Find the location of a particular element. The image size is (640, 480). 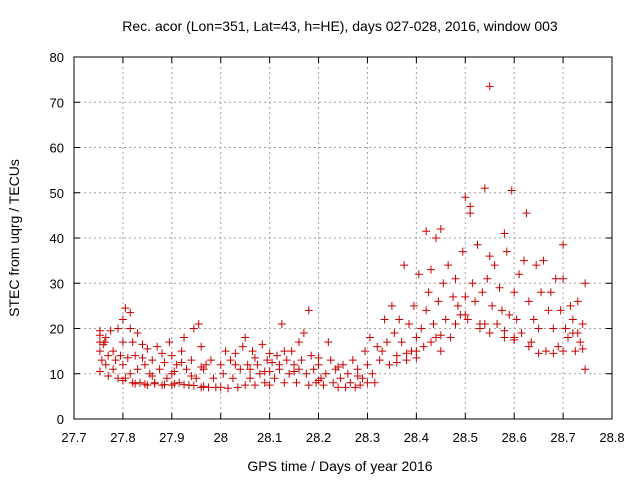

y-tick-label: 20 is located at coordinates (57, 329).